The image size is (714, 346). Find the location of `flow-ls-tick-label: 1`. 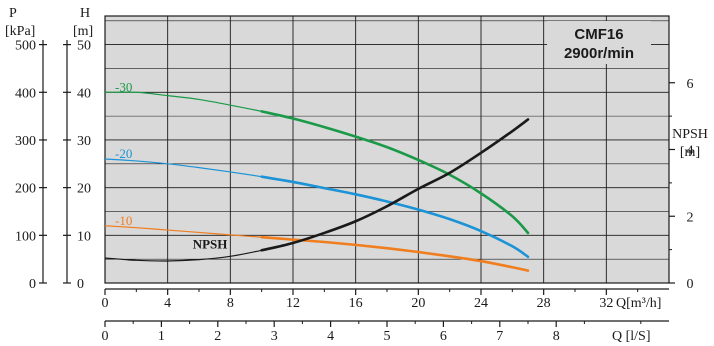

flow-ls-tick-label: 1 is located at coordinates (161, 336).